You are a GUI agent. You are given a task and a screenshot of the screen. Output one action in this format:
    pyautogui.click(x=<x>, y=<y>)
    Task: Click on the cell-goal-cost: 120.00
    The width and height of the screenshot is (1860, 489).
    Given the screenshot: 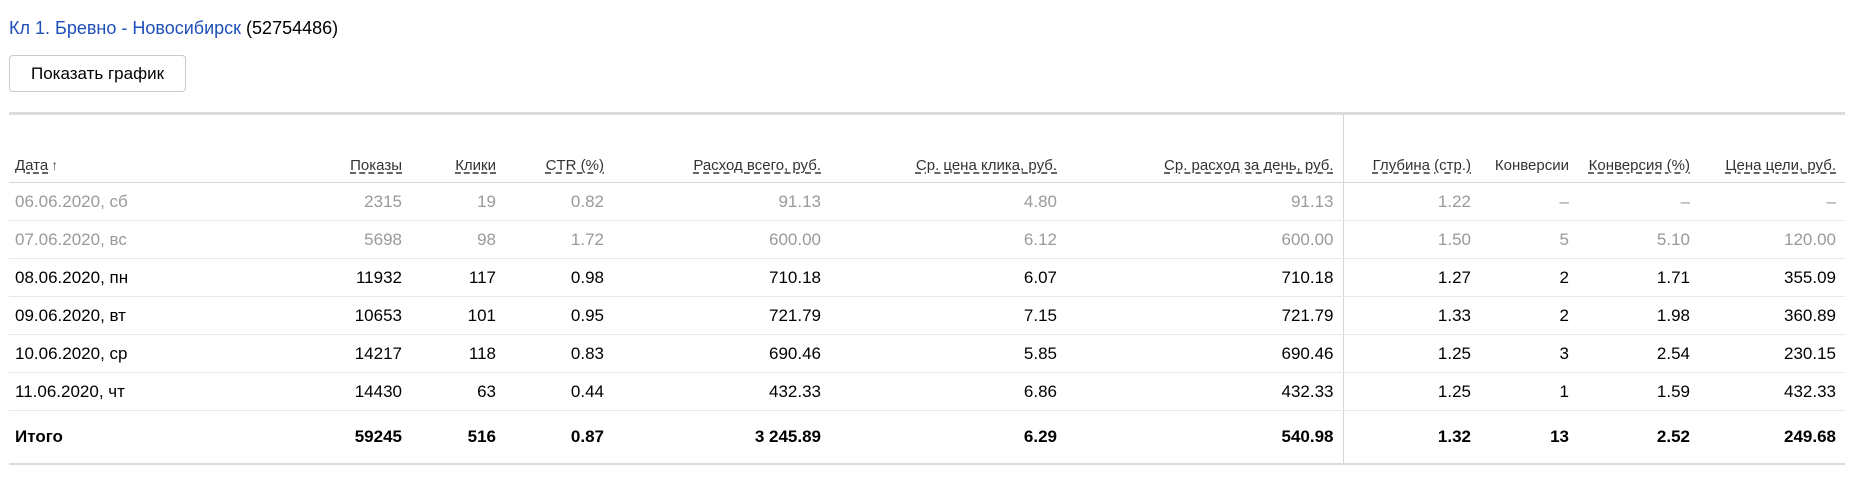 What is the action you would take?
    pyautogui.click(x=1772, y=239)
    